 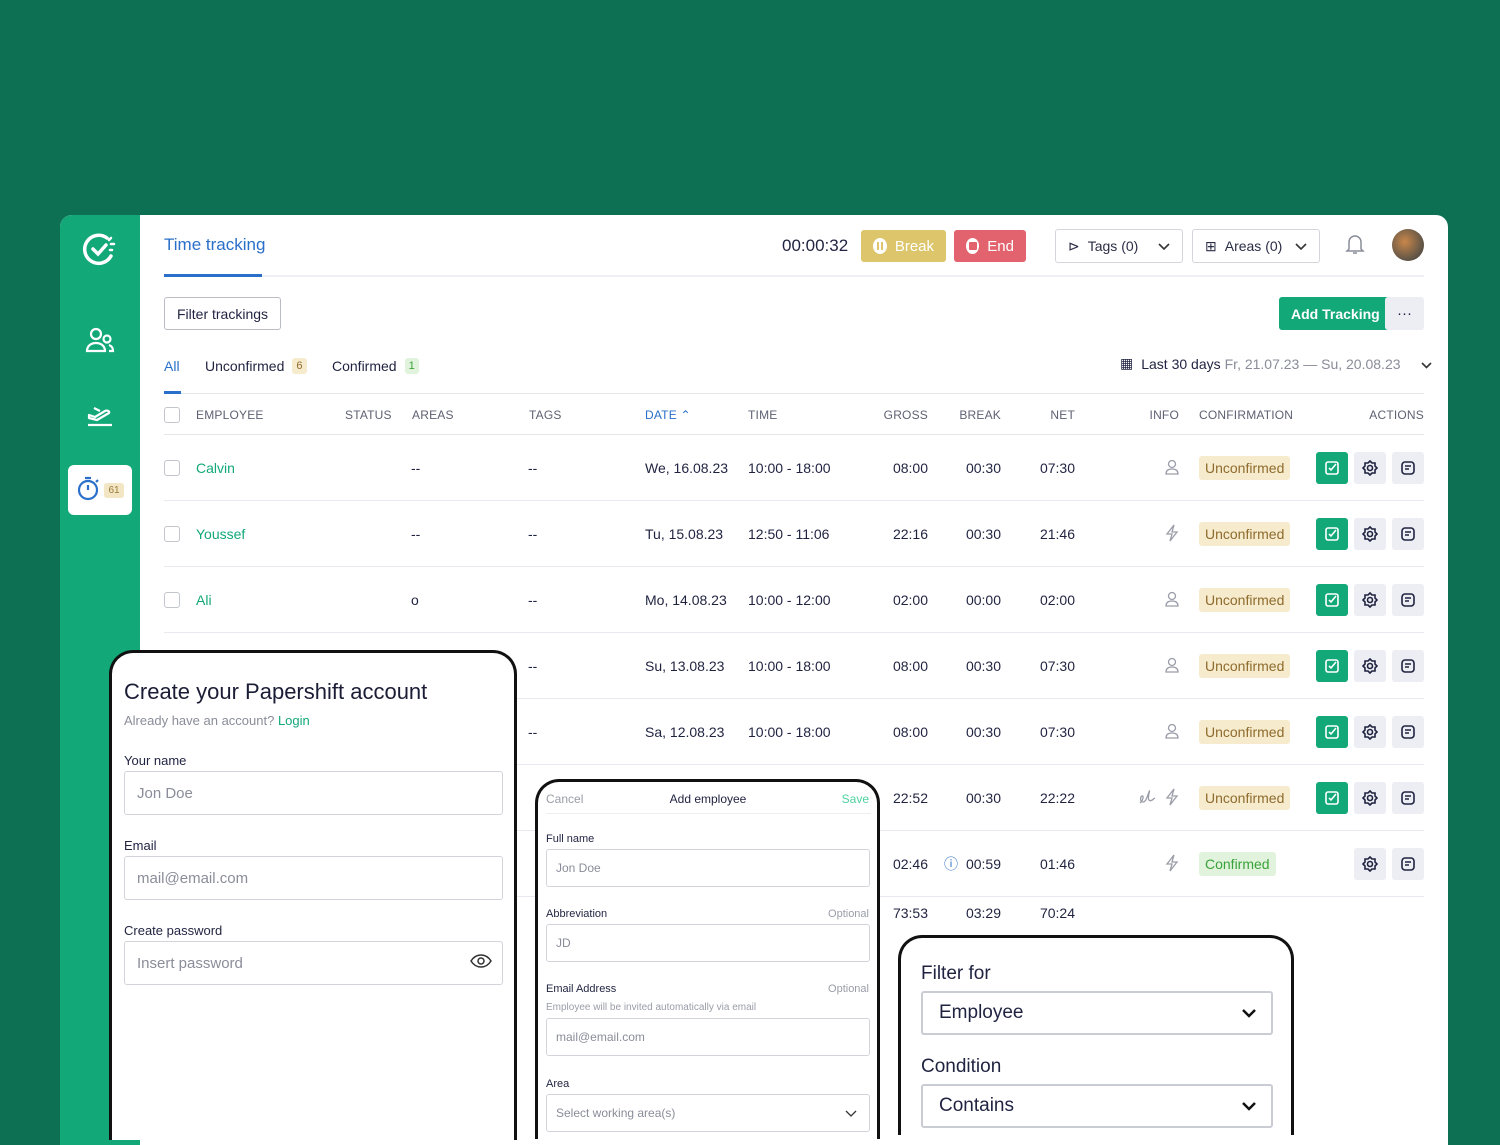 What do you see at coordinates (368, 415) in the screenshot?
I see `column-header-status: STATUS` at bounding box center [368, 415].